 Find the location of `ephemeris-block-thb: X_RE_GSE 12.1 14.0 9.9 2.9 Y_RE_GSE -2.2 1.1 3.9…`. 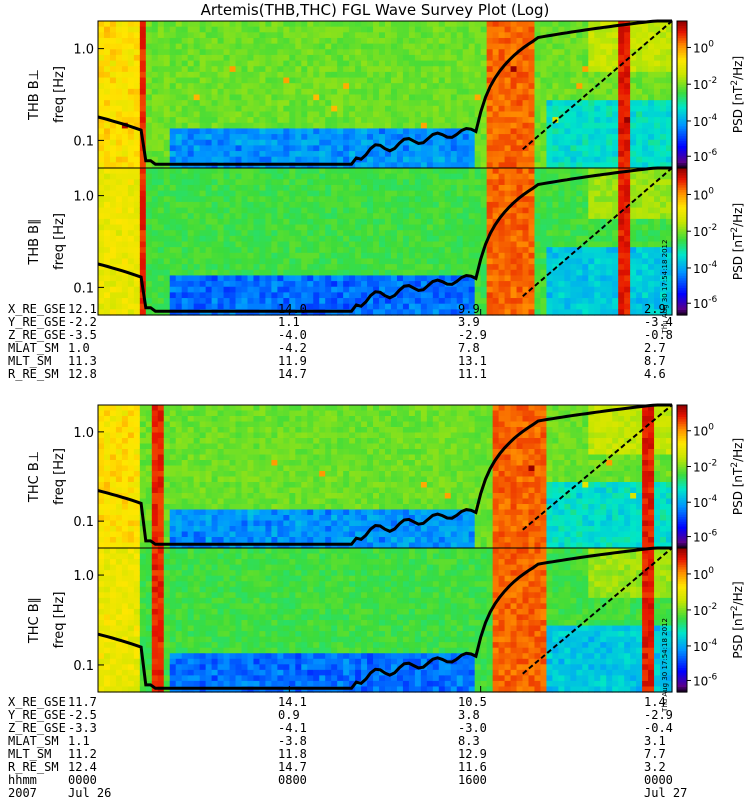

ephemeris-block-thb: X_RE_GSE 12.1 14.0 9.9 2.9 Y_RE_GSE -2.2 1.1 3.9… is located at coordinates (378, 353).